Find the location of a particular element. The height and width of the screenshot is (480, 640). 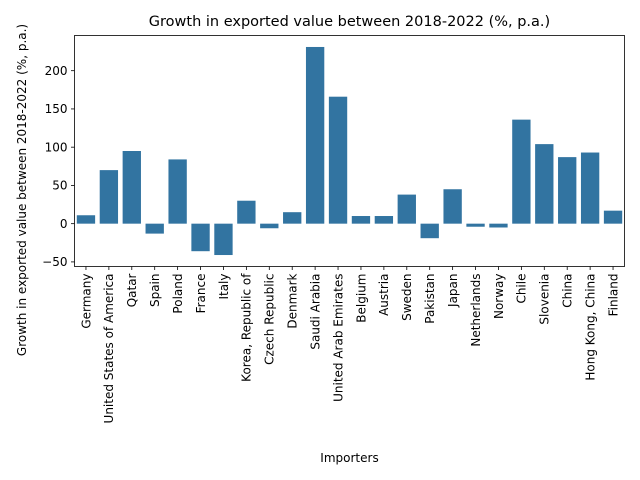

x-tick-label: Austria is located at coordinates (384, 295).